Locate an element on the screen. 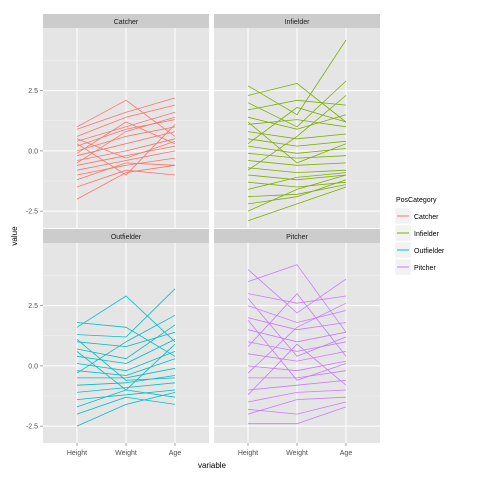 This screenshot has width=480, height=480. legend-label: Infielder is located at coordinates (427, 234).